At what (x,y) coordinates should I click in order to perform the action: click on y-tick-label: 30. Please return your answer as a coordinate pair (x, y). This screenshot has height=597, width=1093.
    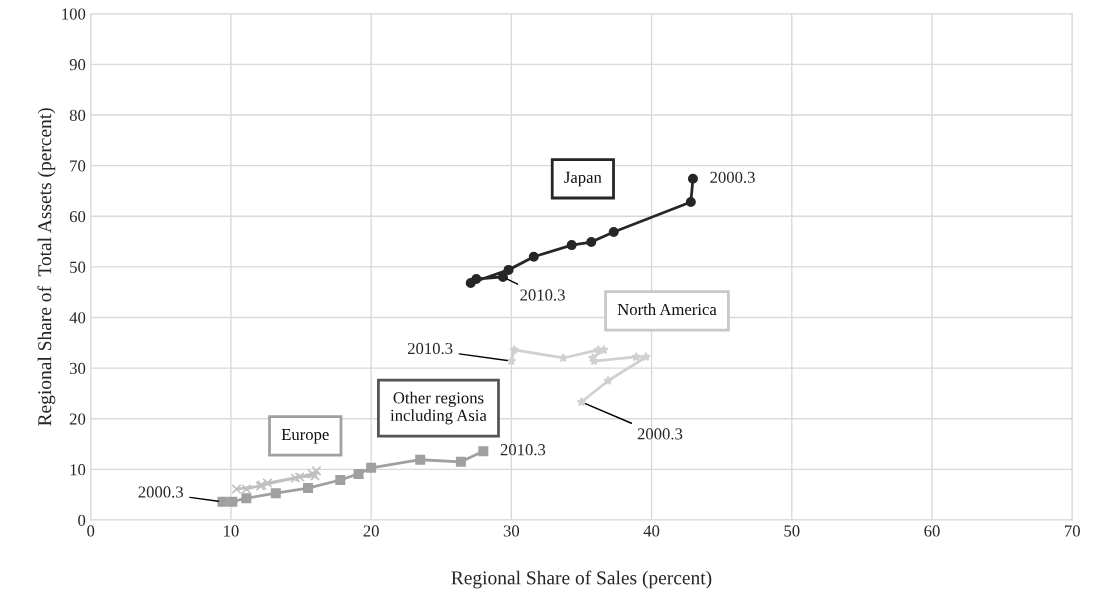
    Looking at the image, I should click on (77, 368).